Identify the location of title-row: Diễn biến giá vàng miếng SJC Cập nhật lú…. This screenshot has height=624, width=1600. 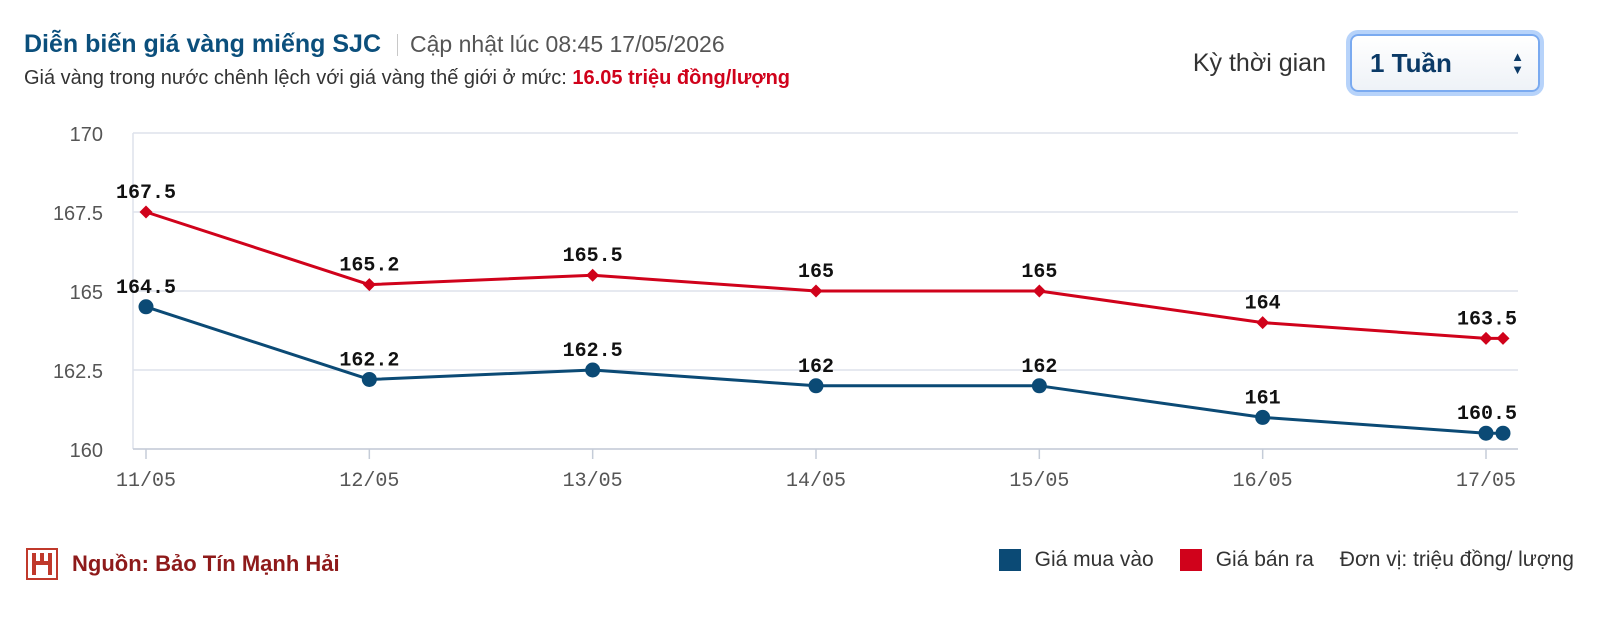
(407, 44).